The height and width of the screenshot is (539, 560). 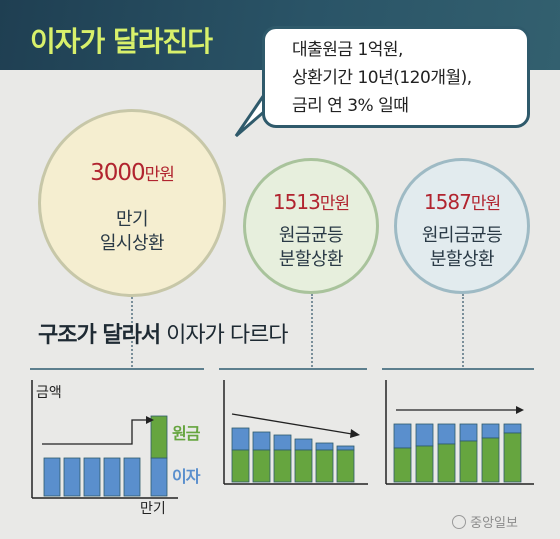 I want to click on condition-line: 대출원금 1억원,, so click(x=347, y=50).